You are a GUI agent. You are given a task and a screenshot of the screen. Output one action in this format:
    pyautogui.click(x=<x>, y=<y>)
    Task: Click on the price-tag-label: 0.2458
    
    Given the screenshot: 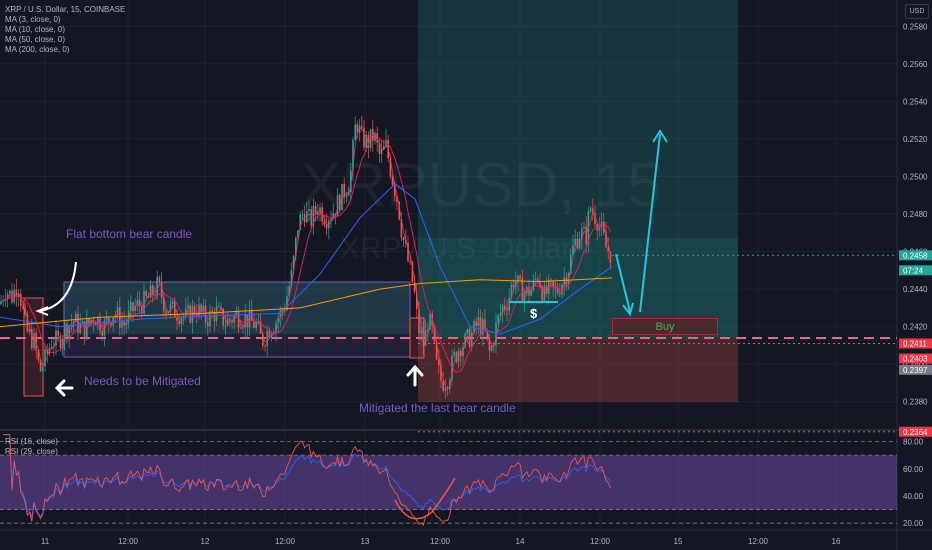 What is the action you would take?
    pyautogui.click(x=915, y=255)
    